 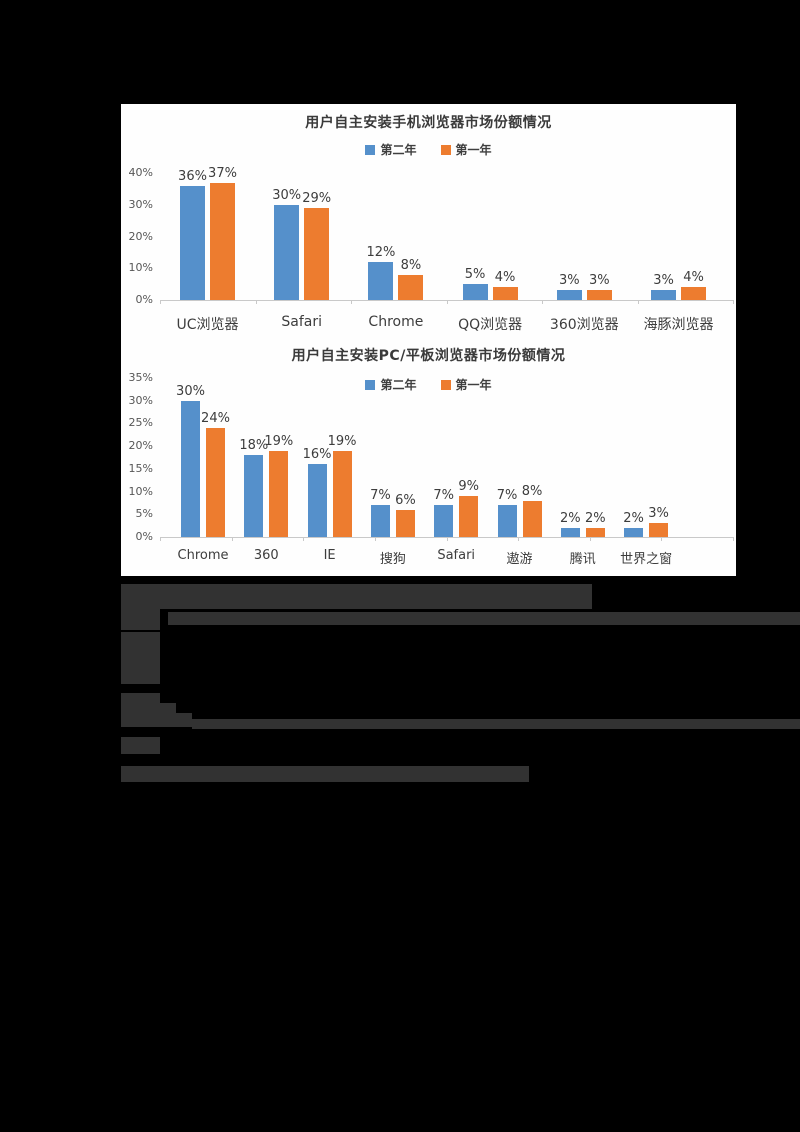 I want to click on bar-value-label: 8%, so click(x=532, y=491).